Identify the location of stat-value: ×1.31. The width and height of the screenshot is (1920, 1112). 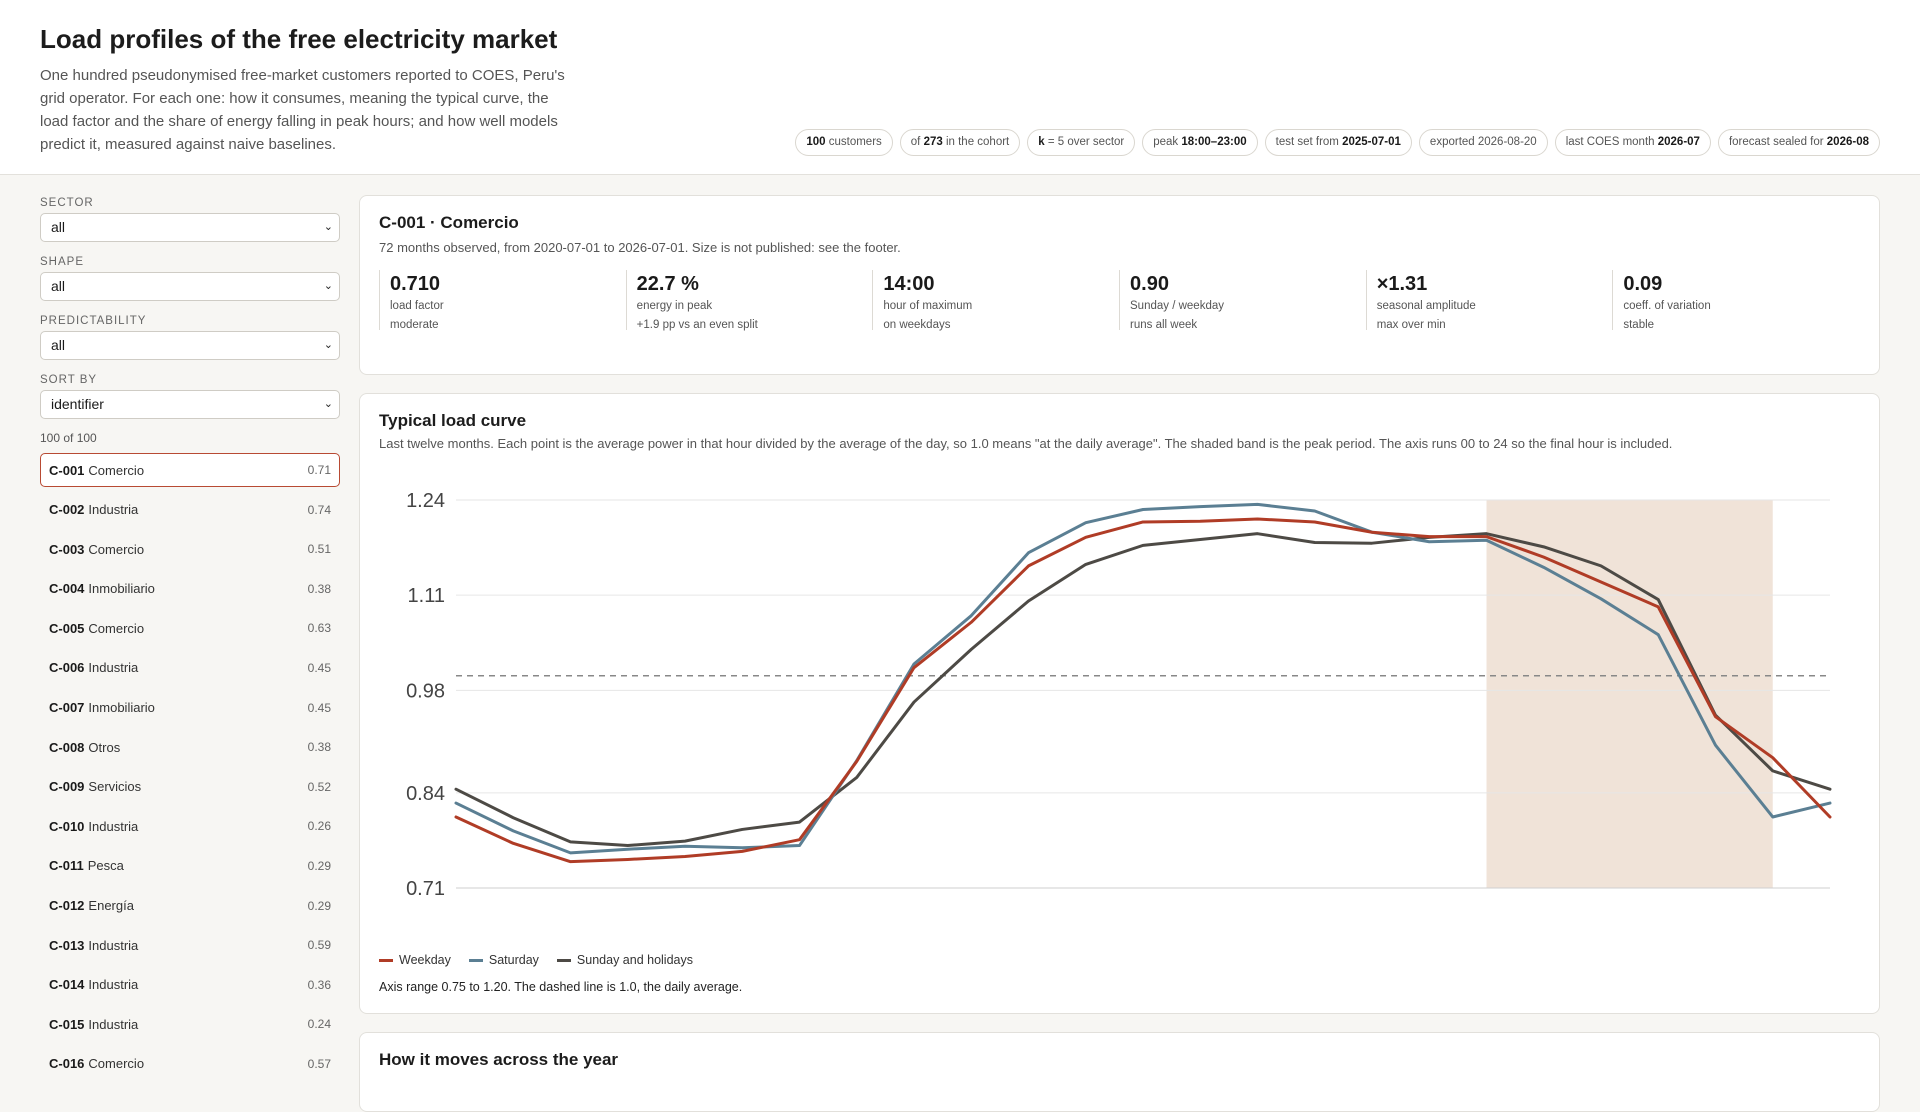
(1402, 284).